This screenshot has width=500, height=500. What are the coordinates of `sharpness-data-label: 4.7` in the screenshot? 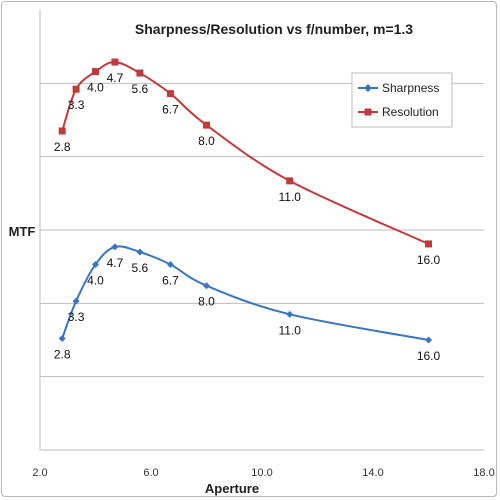 It's located at (115, 263).